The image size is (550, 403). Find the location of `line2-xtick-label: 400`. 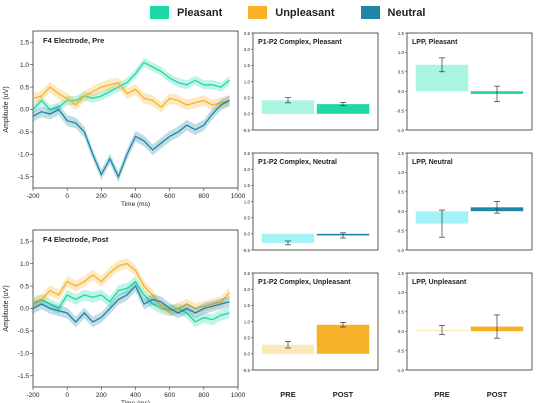

line2-xtick-label: 400 is located at coordinates (135, 395).